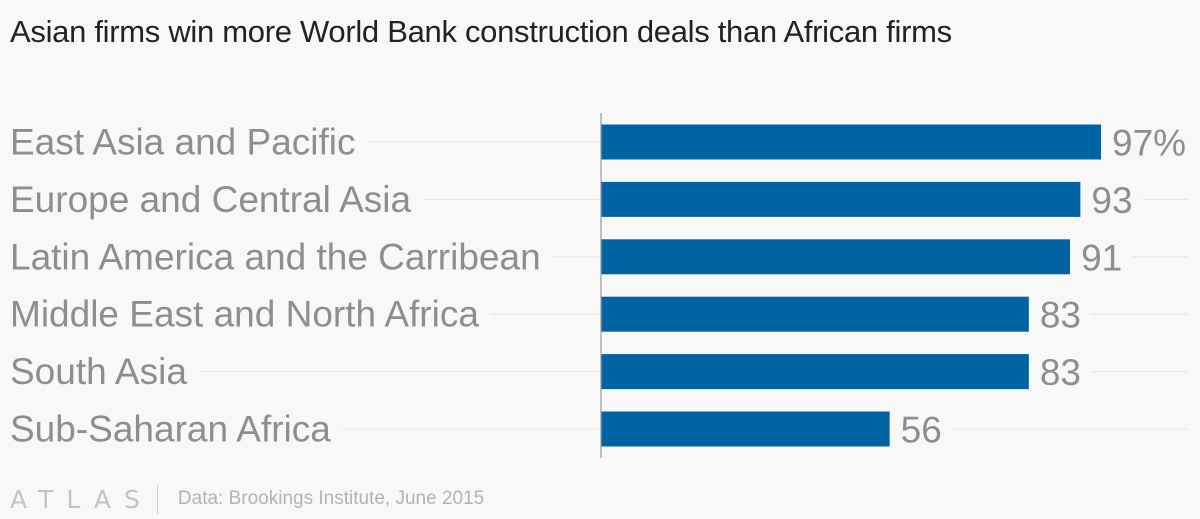  Describe the element at coordinates (1149, 143) in the screenshot. I see `value-label: 97%` at that location.